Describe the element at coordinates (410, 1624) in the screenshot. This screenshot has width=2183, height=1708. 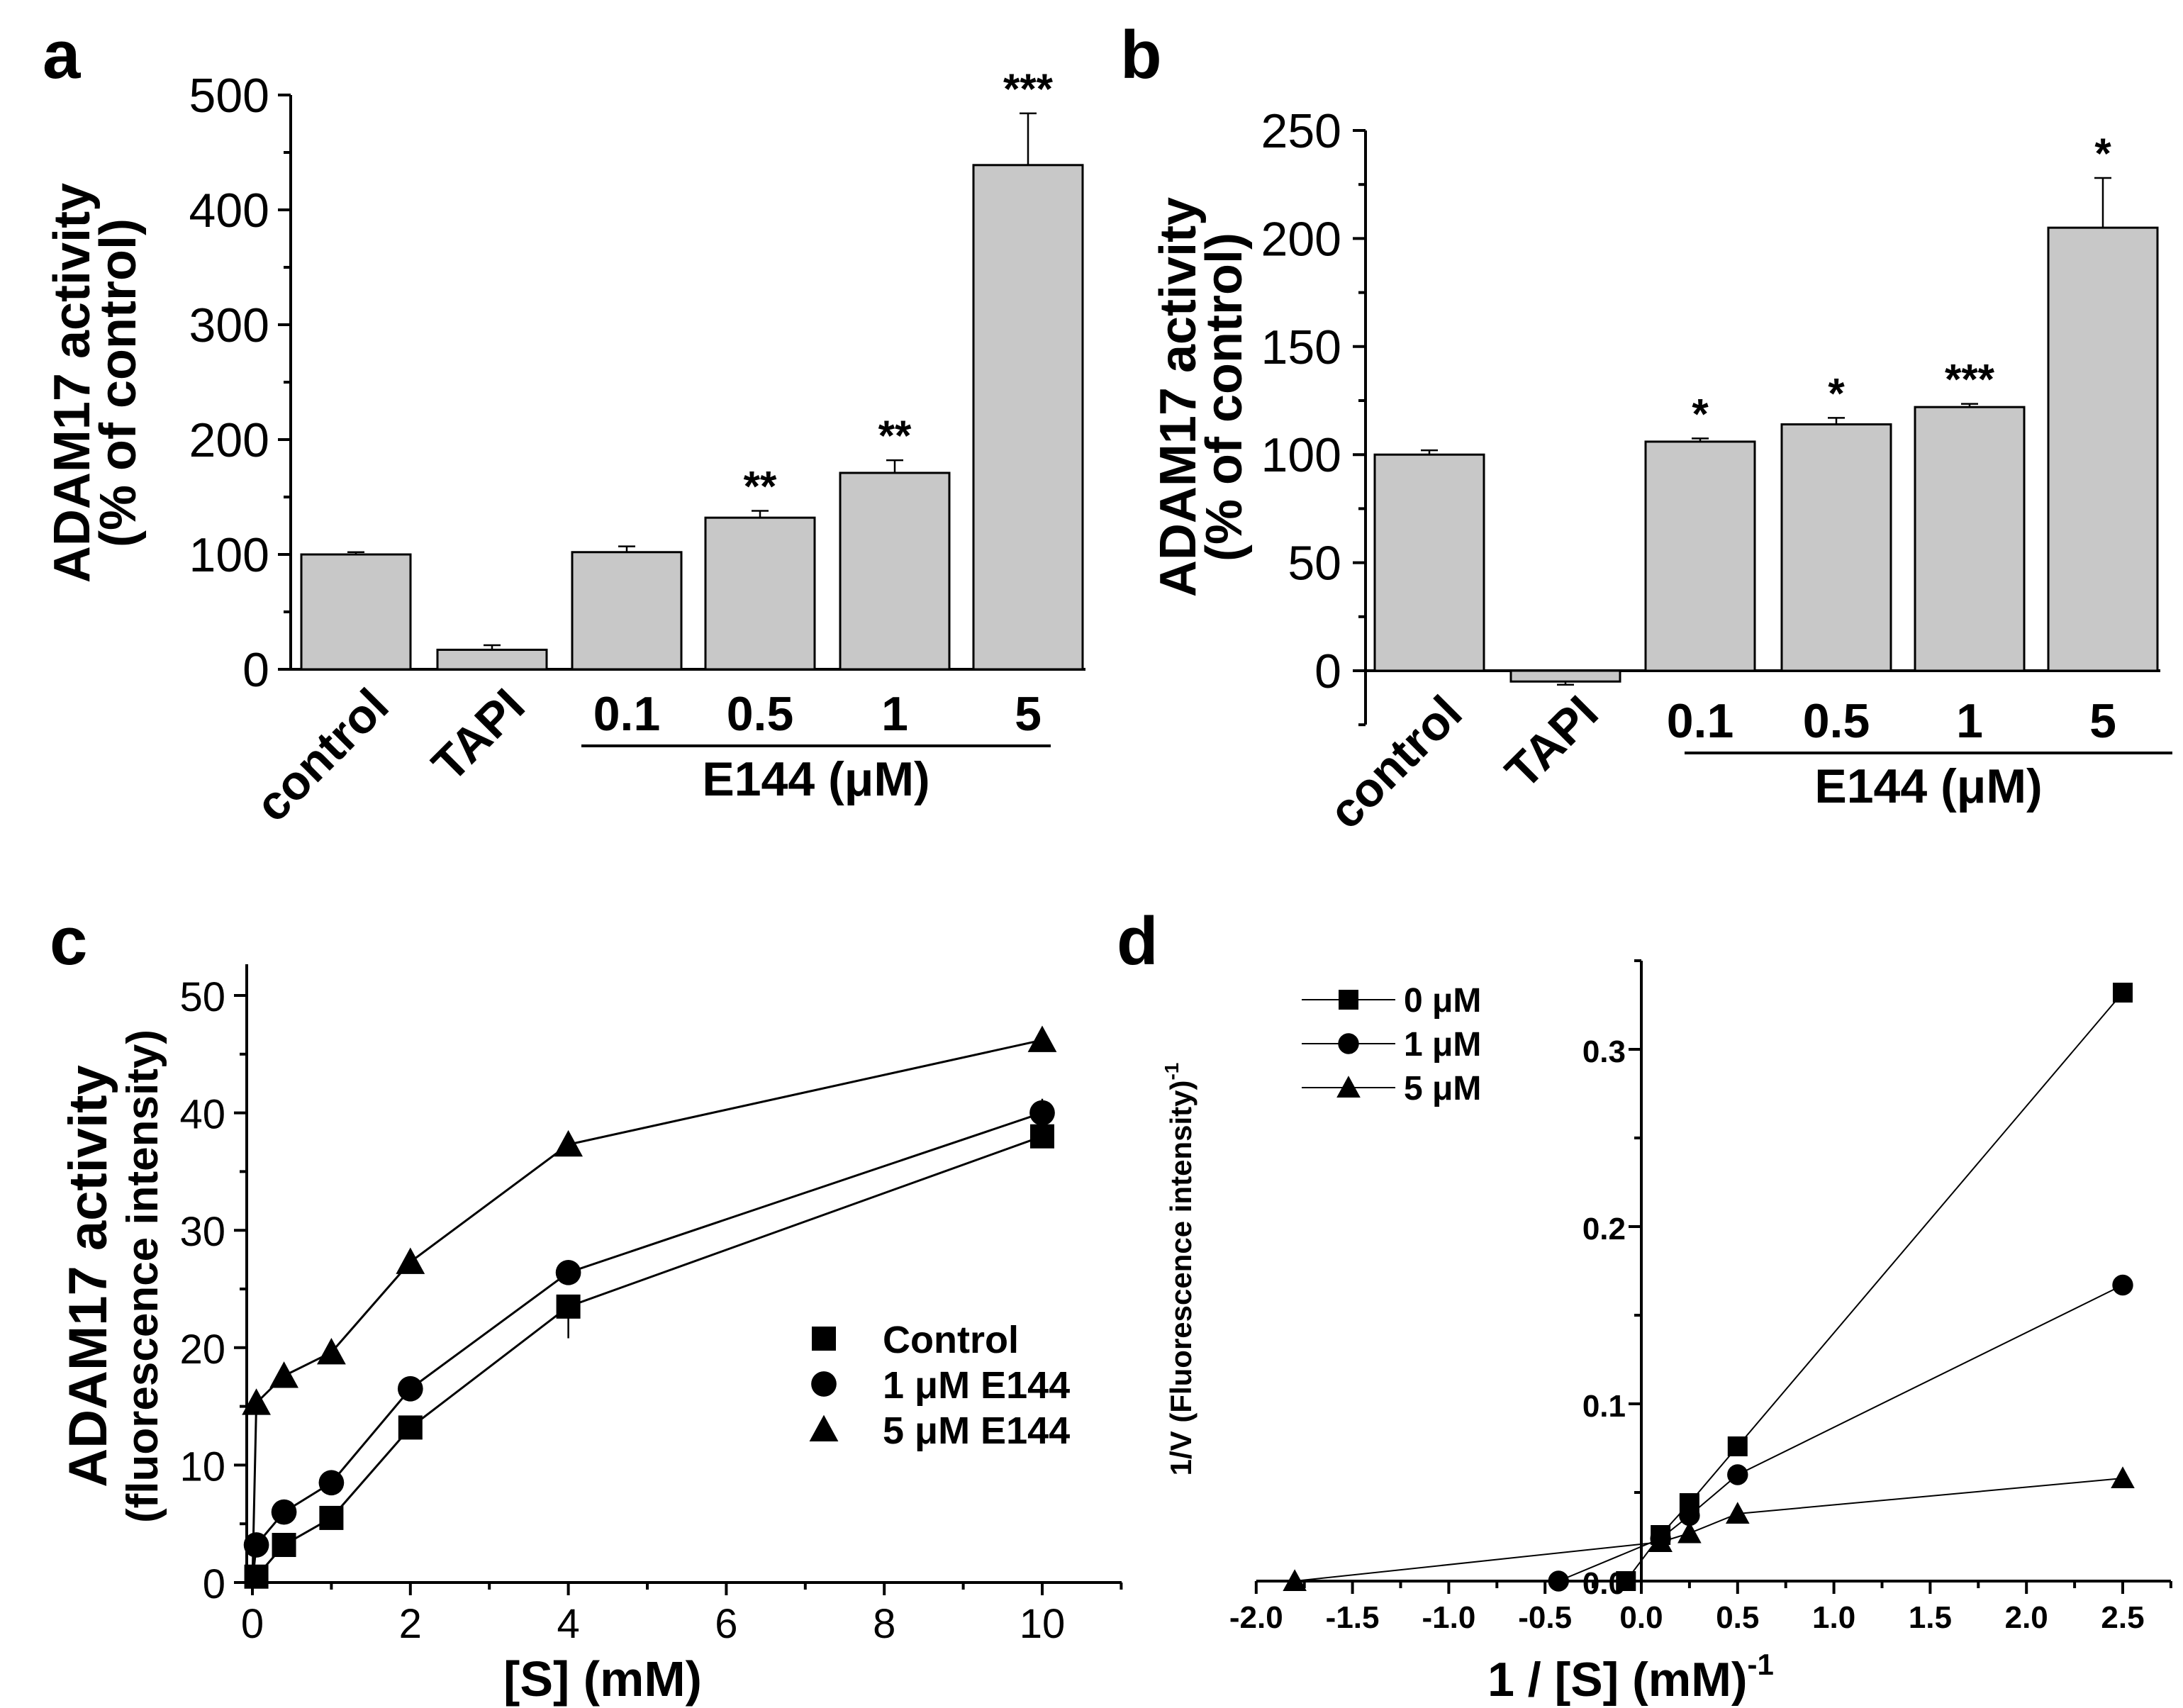
I see `x-tick-label: 2` at that location.